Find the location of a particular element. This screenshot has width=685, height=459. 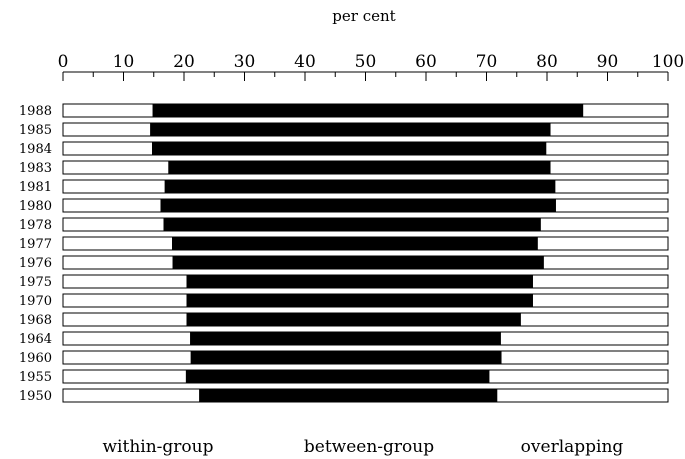

year-label: 1981 is located at coordinates (35, 187).